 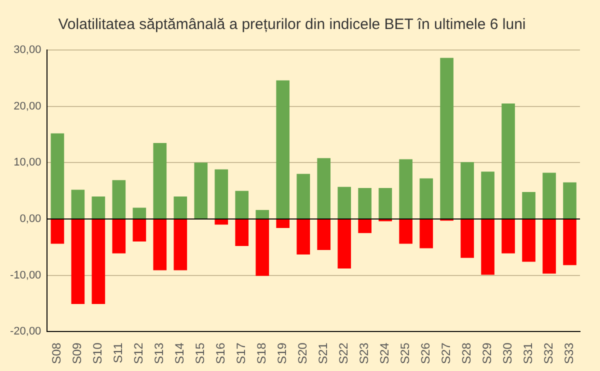 What do you see at coordinates (303, 353) in the screenshot?
I see `x-tick-label: S20` at bounding box center [303, 353].